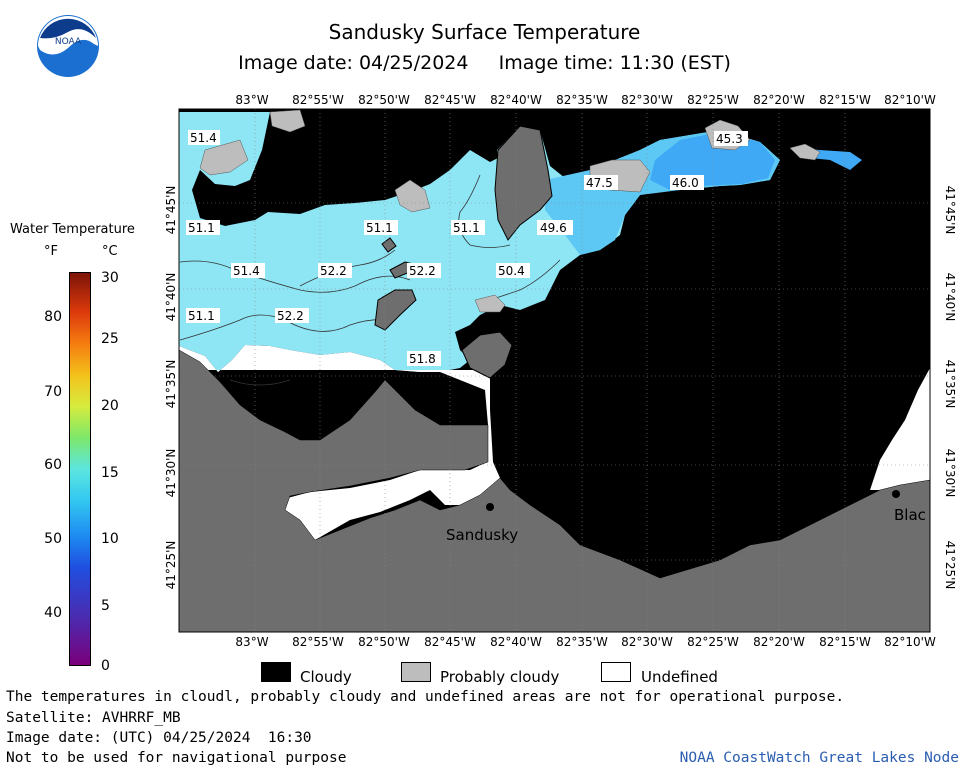 The image size is (969, 773). Describe the element at coordinates (53, 465) in the screenshot. I see `f-tick: 60` at that location.